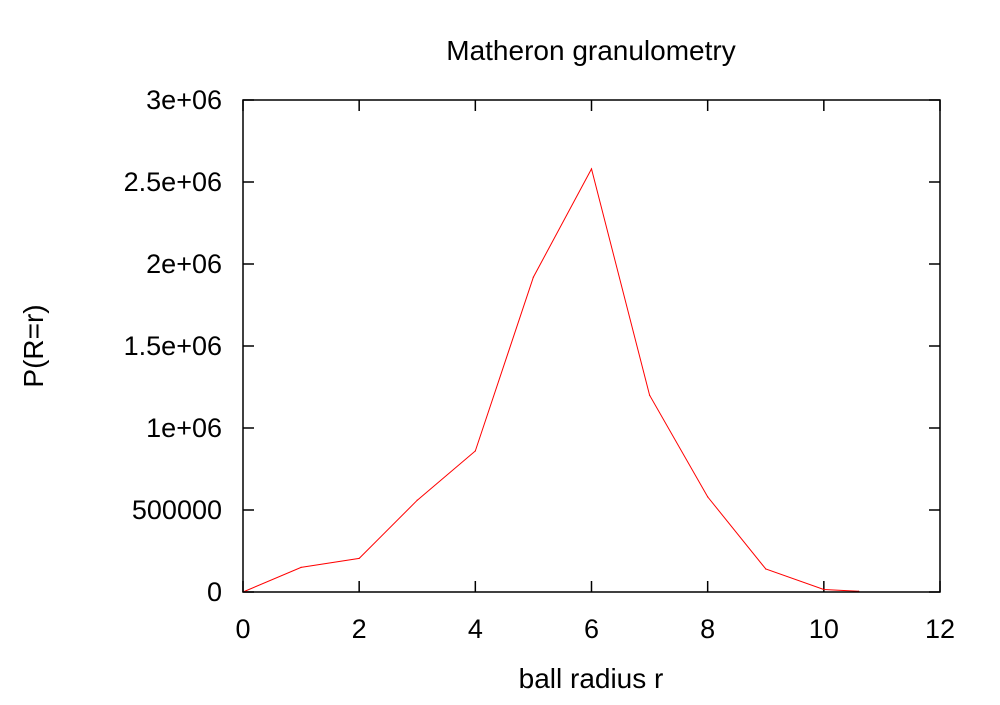 The width and height of the screenshot is (1000, 705). I want to click on x-tick-label: 12, so click(940, 629).